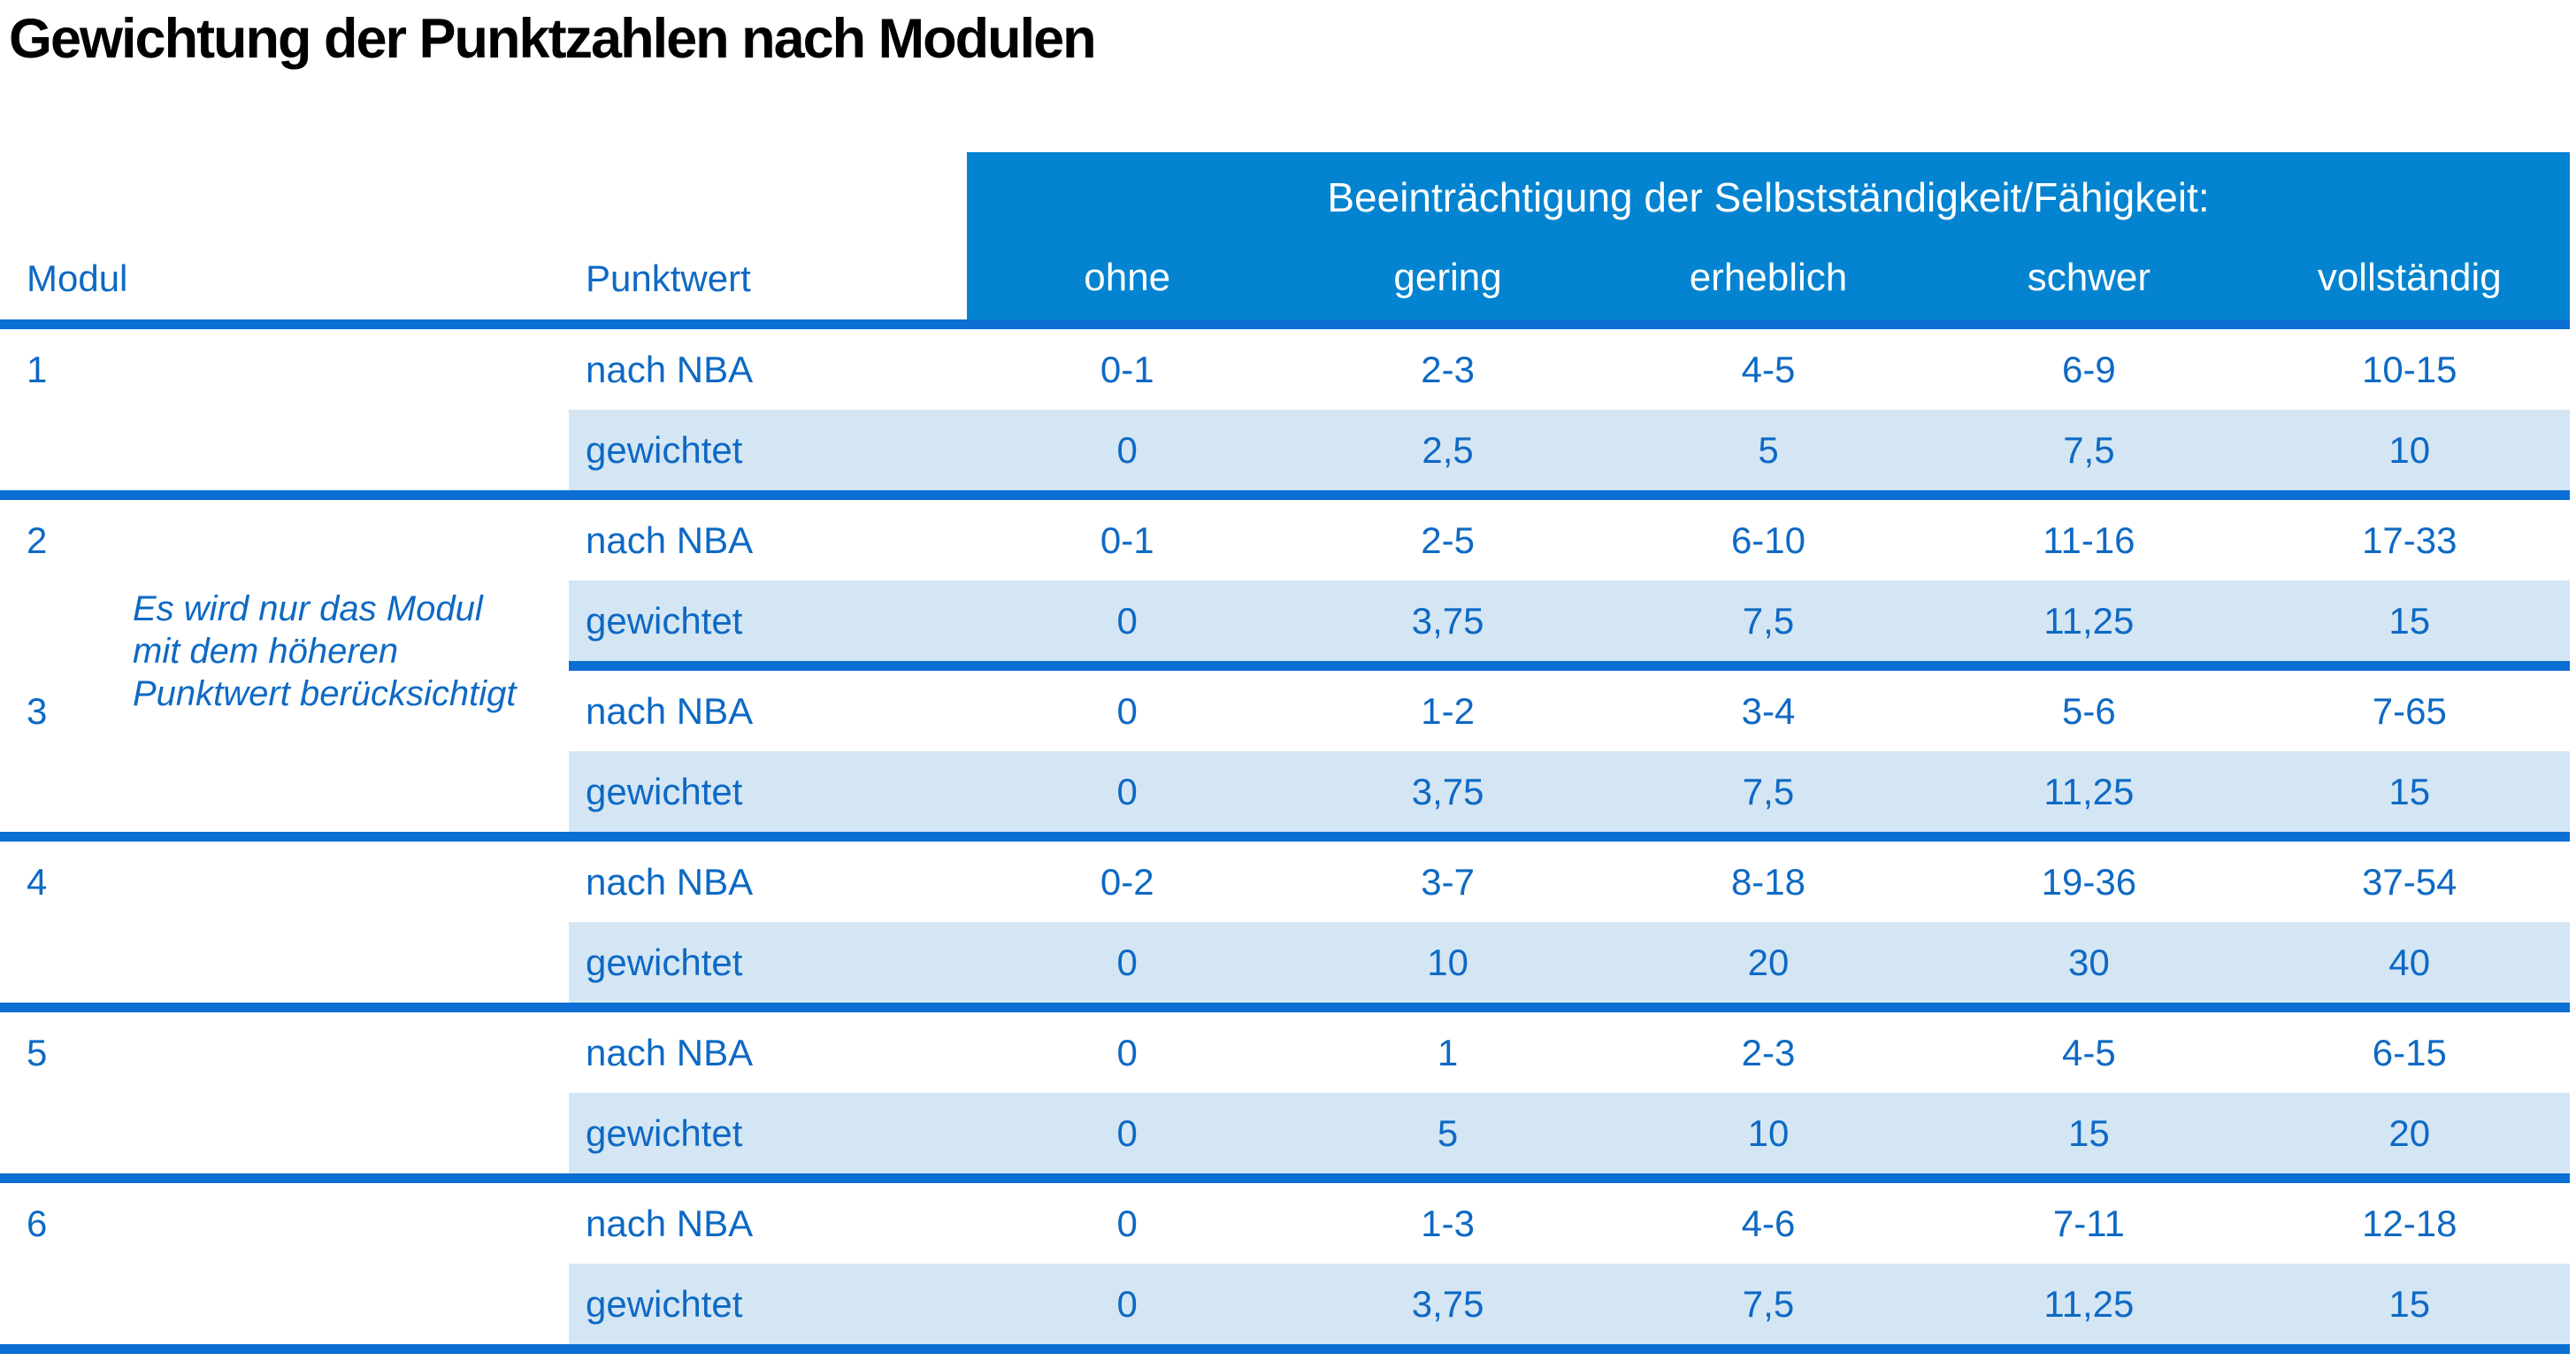  Describe the element at coordinates (1447, 450) in the screenshot. I see `score-cell: 2,5` at that location.